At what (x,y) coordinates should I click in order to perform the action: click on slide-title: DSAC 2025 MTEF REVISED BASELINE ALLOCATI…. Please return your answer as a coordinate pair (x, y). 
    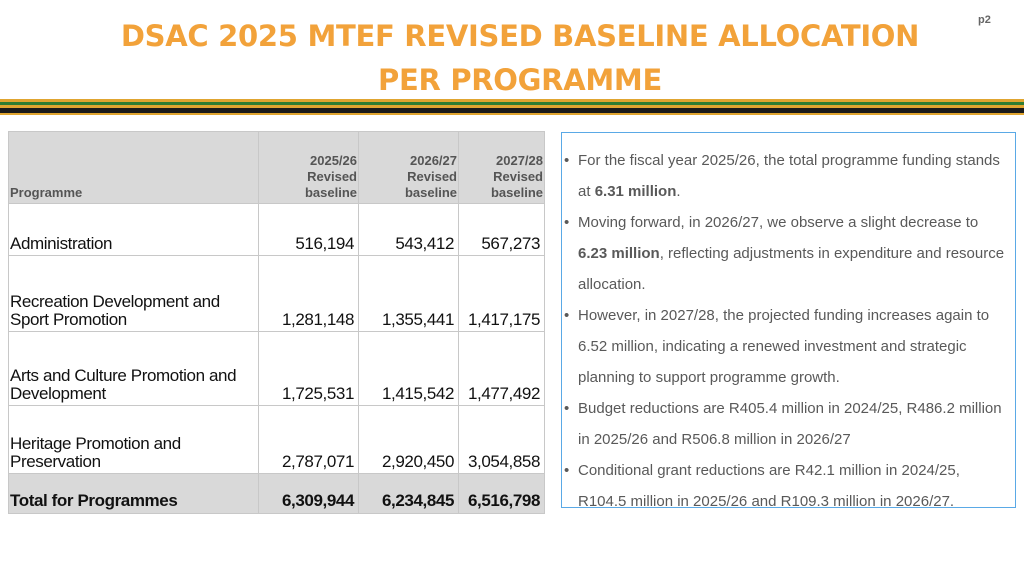
    Looking at the image, I should click on (520, 58).